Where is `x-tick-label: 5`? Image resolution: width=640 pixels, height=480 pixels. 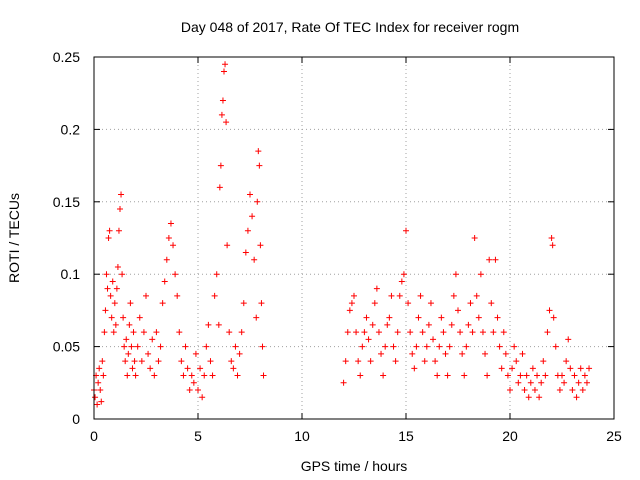
x-tick-label: 5 is located at coordinates (198, 436).